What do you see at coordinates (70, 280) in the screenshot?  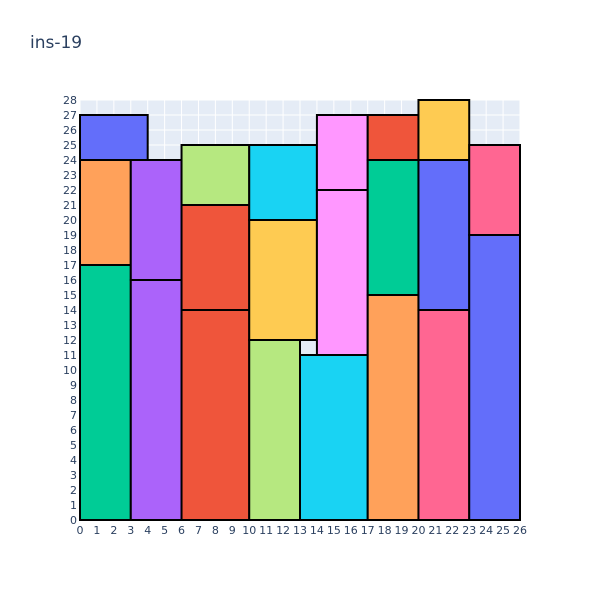 I see `y-tick-label: 16` at bounding box center [70, 280].